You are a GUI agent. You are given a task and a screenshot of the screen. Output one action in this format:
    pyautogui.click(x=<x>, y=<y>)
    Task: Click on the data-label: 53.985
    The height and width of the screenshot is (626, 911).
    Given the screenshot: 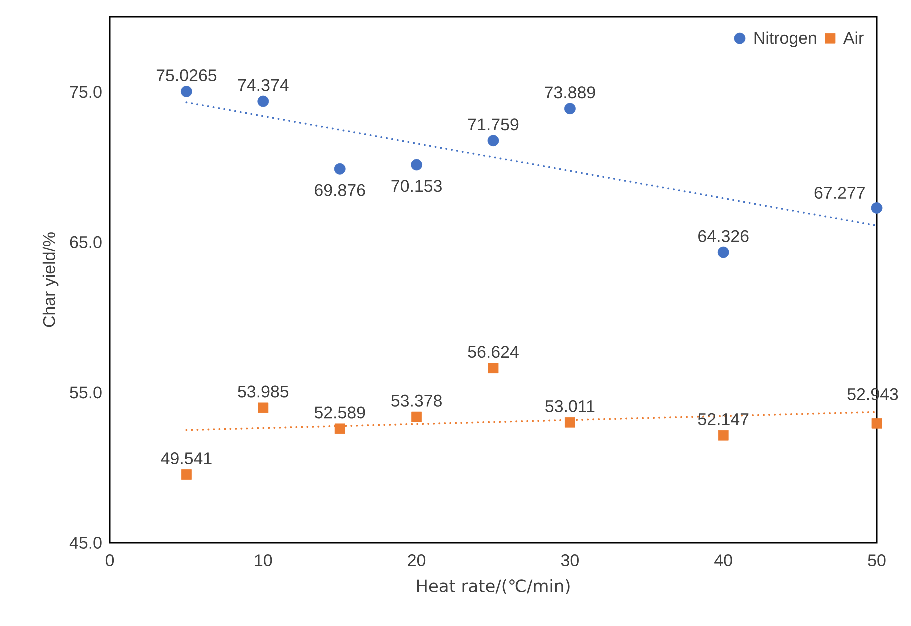 What is the action you would take?
    pyautogui.click(x=263, y=392)
    